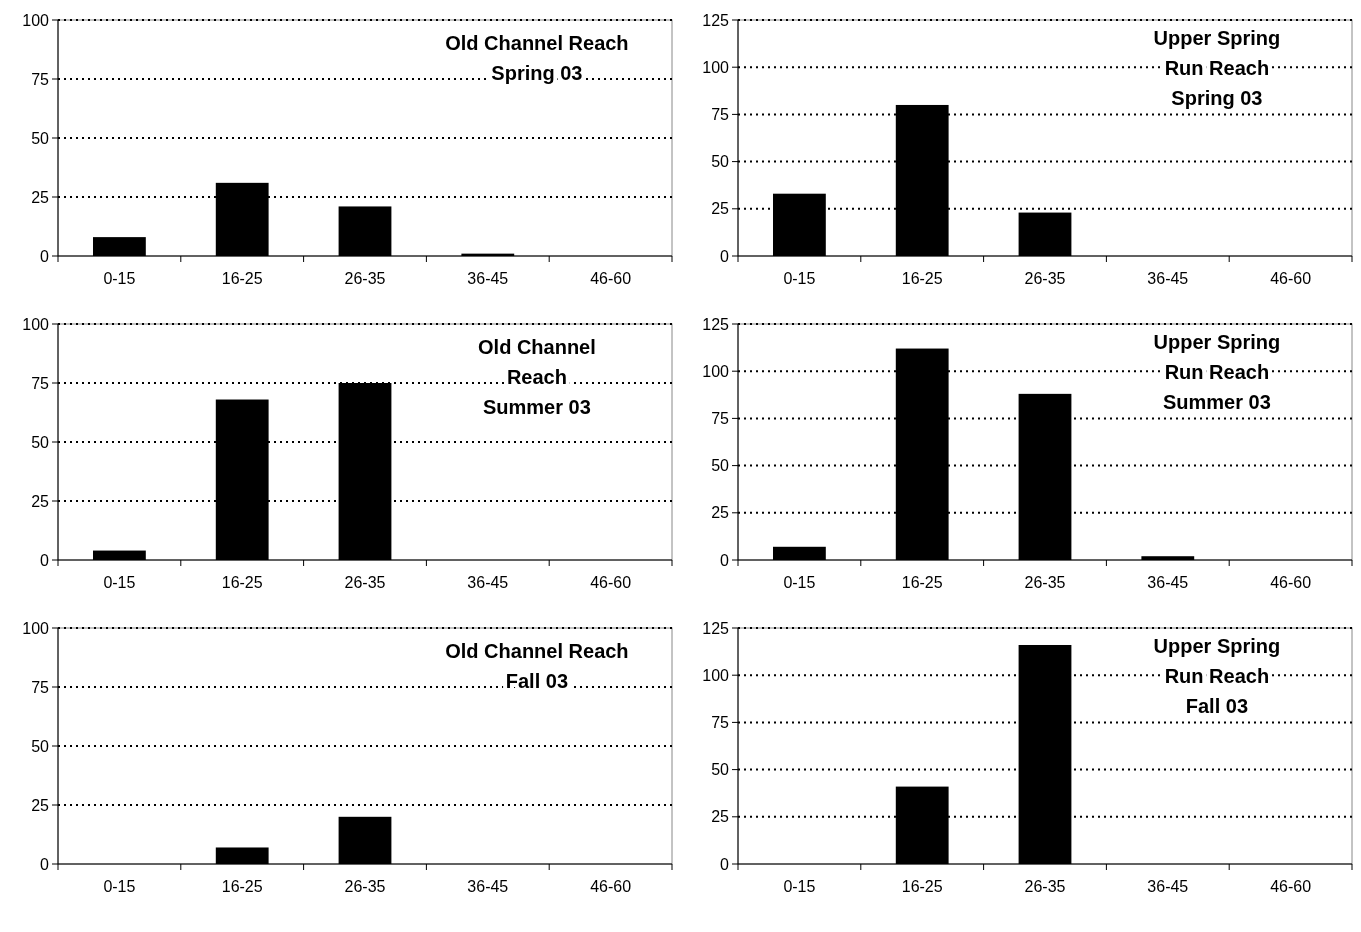 The height and width of the screenshot is (932, 1361). I want to click on text: Old Channel Reach Summer 03, so click(537, 377).